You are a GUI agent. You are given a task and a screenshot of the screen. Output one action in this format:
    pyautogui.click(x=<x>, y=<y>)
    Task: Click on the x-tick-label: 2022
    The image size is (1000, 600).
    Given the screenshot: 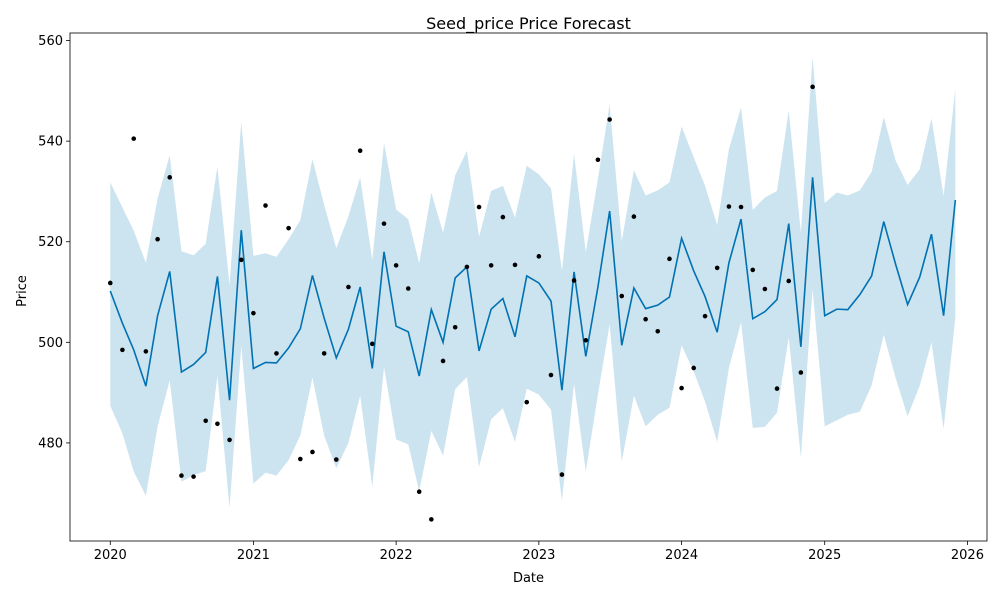 What is the action you would take?
    pyautogui.click(x=396, y=555)
    